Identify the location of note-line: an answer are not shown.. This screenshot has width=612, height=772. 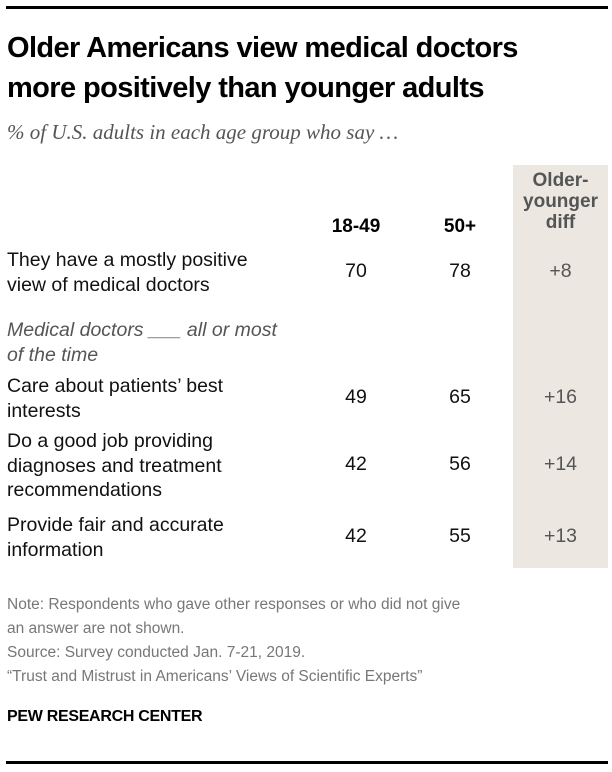
(96, 628).